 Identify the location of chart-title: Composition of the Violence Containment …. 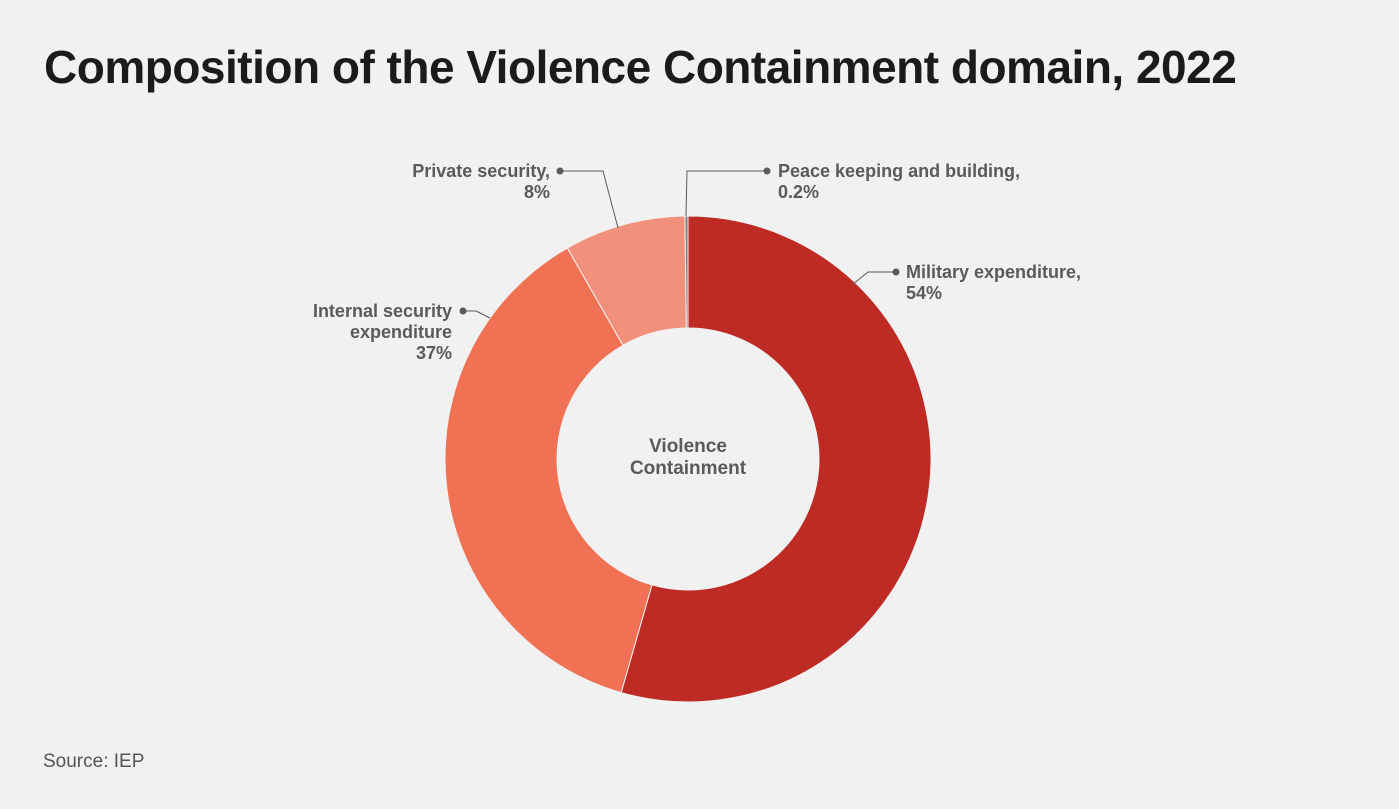
(640, 67).